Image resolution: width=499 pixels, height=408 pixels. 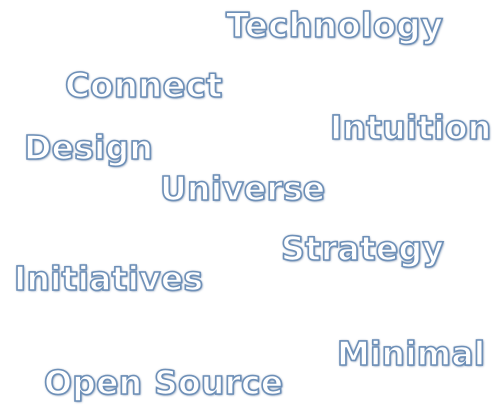 What do you see at coordinates (163, 382) in the screenshot?
I see `word-open-source: Open Source` at bounding box center [163, 382].